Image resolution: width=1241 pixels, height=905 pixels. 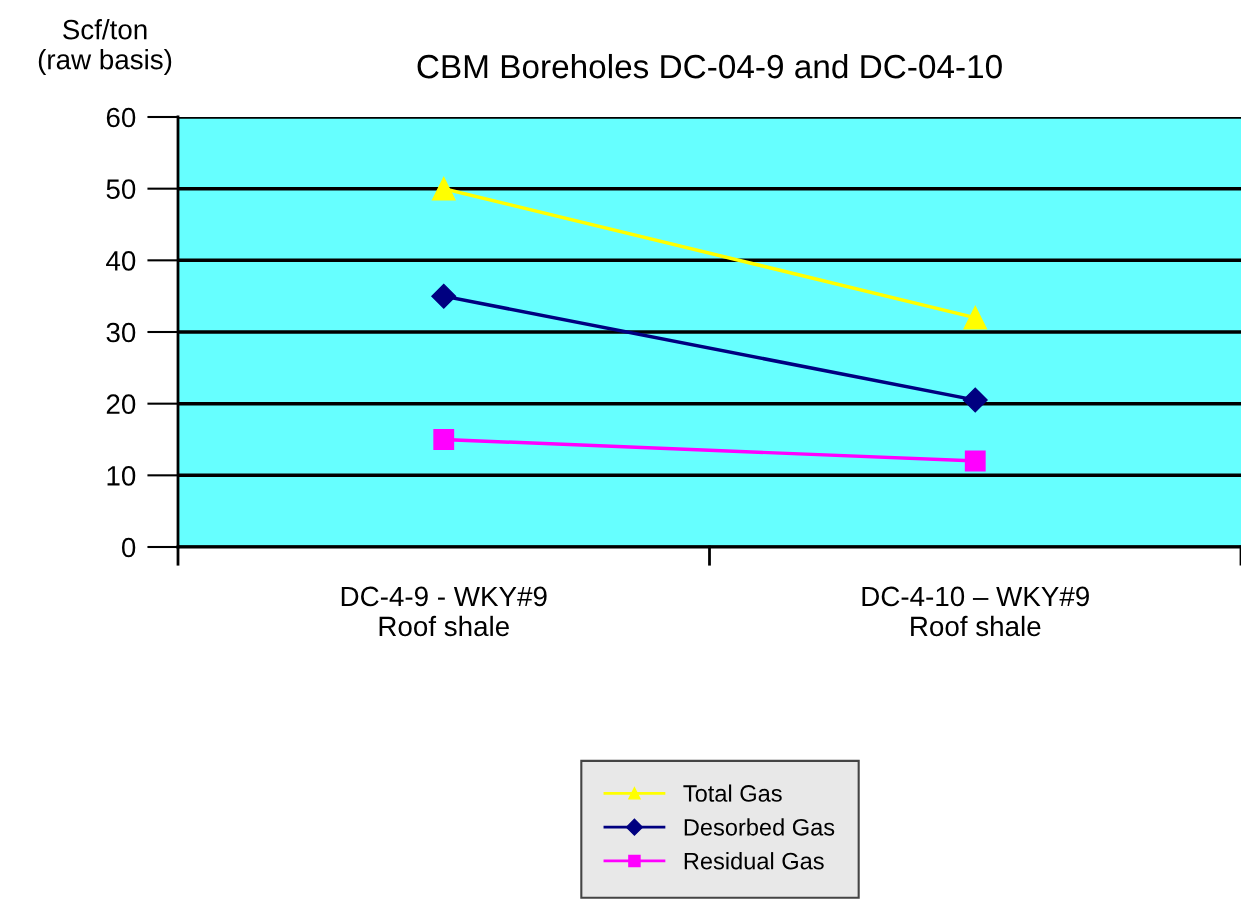 I want to click on y-tick-label: 50, so click(x=121, y=189).